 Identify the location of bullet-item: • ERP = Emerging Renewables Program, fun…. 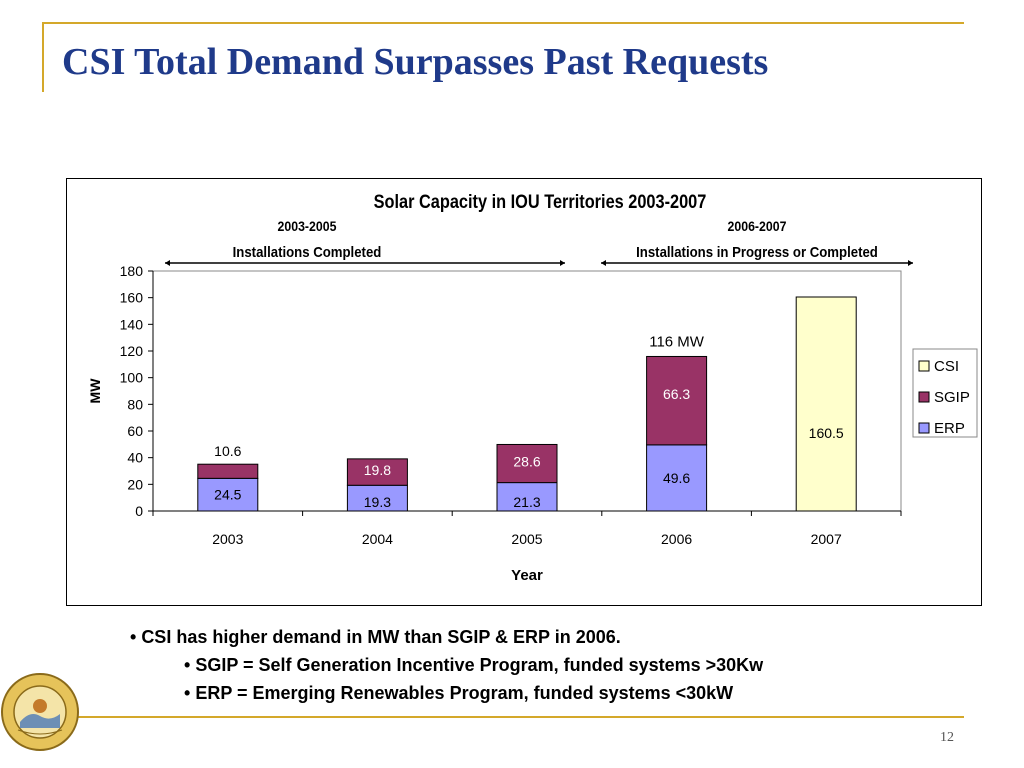
(459, 693).